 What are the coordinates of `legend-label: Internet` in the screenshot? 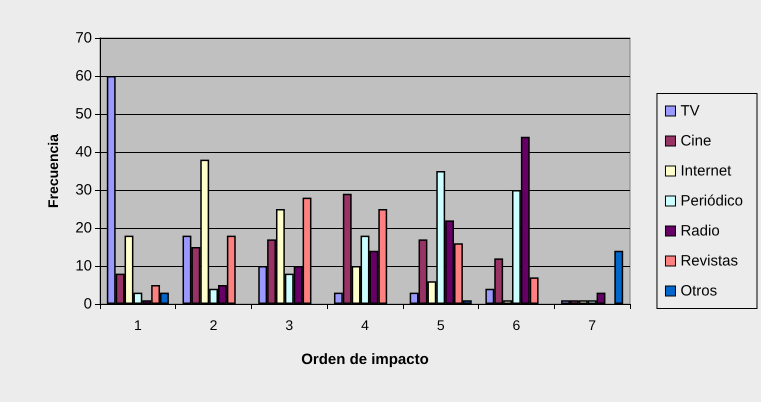 It's located at (706, 171).